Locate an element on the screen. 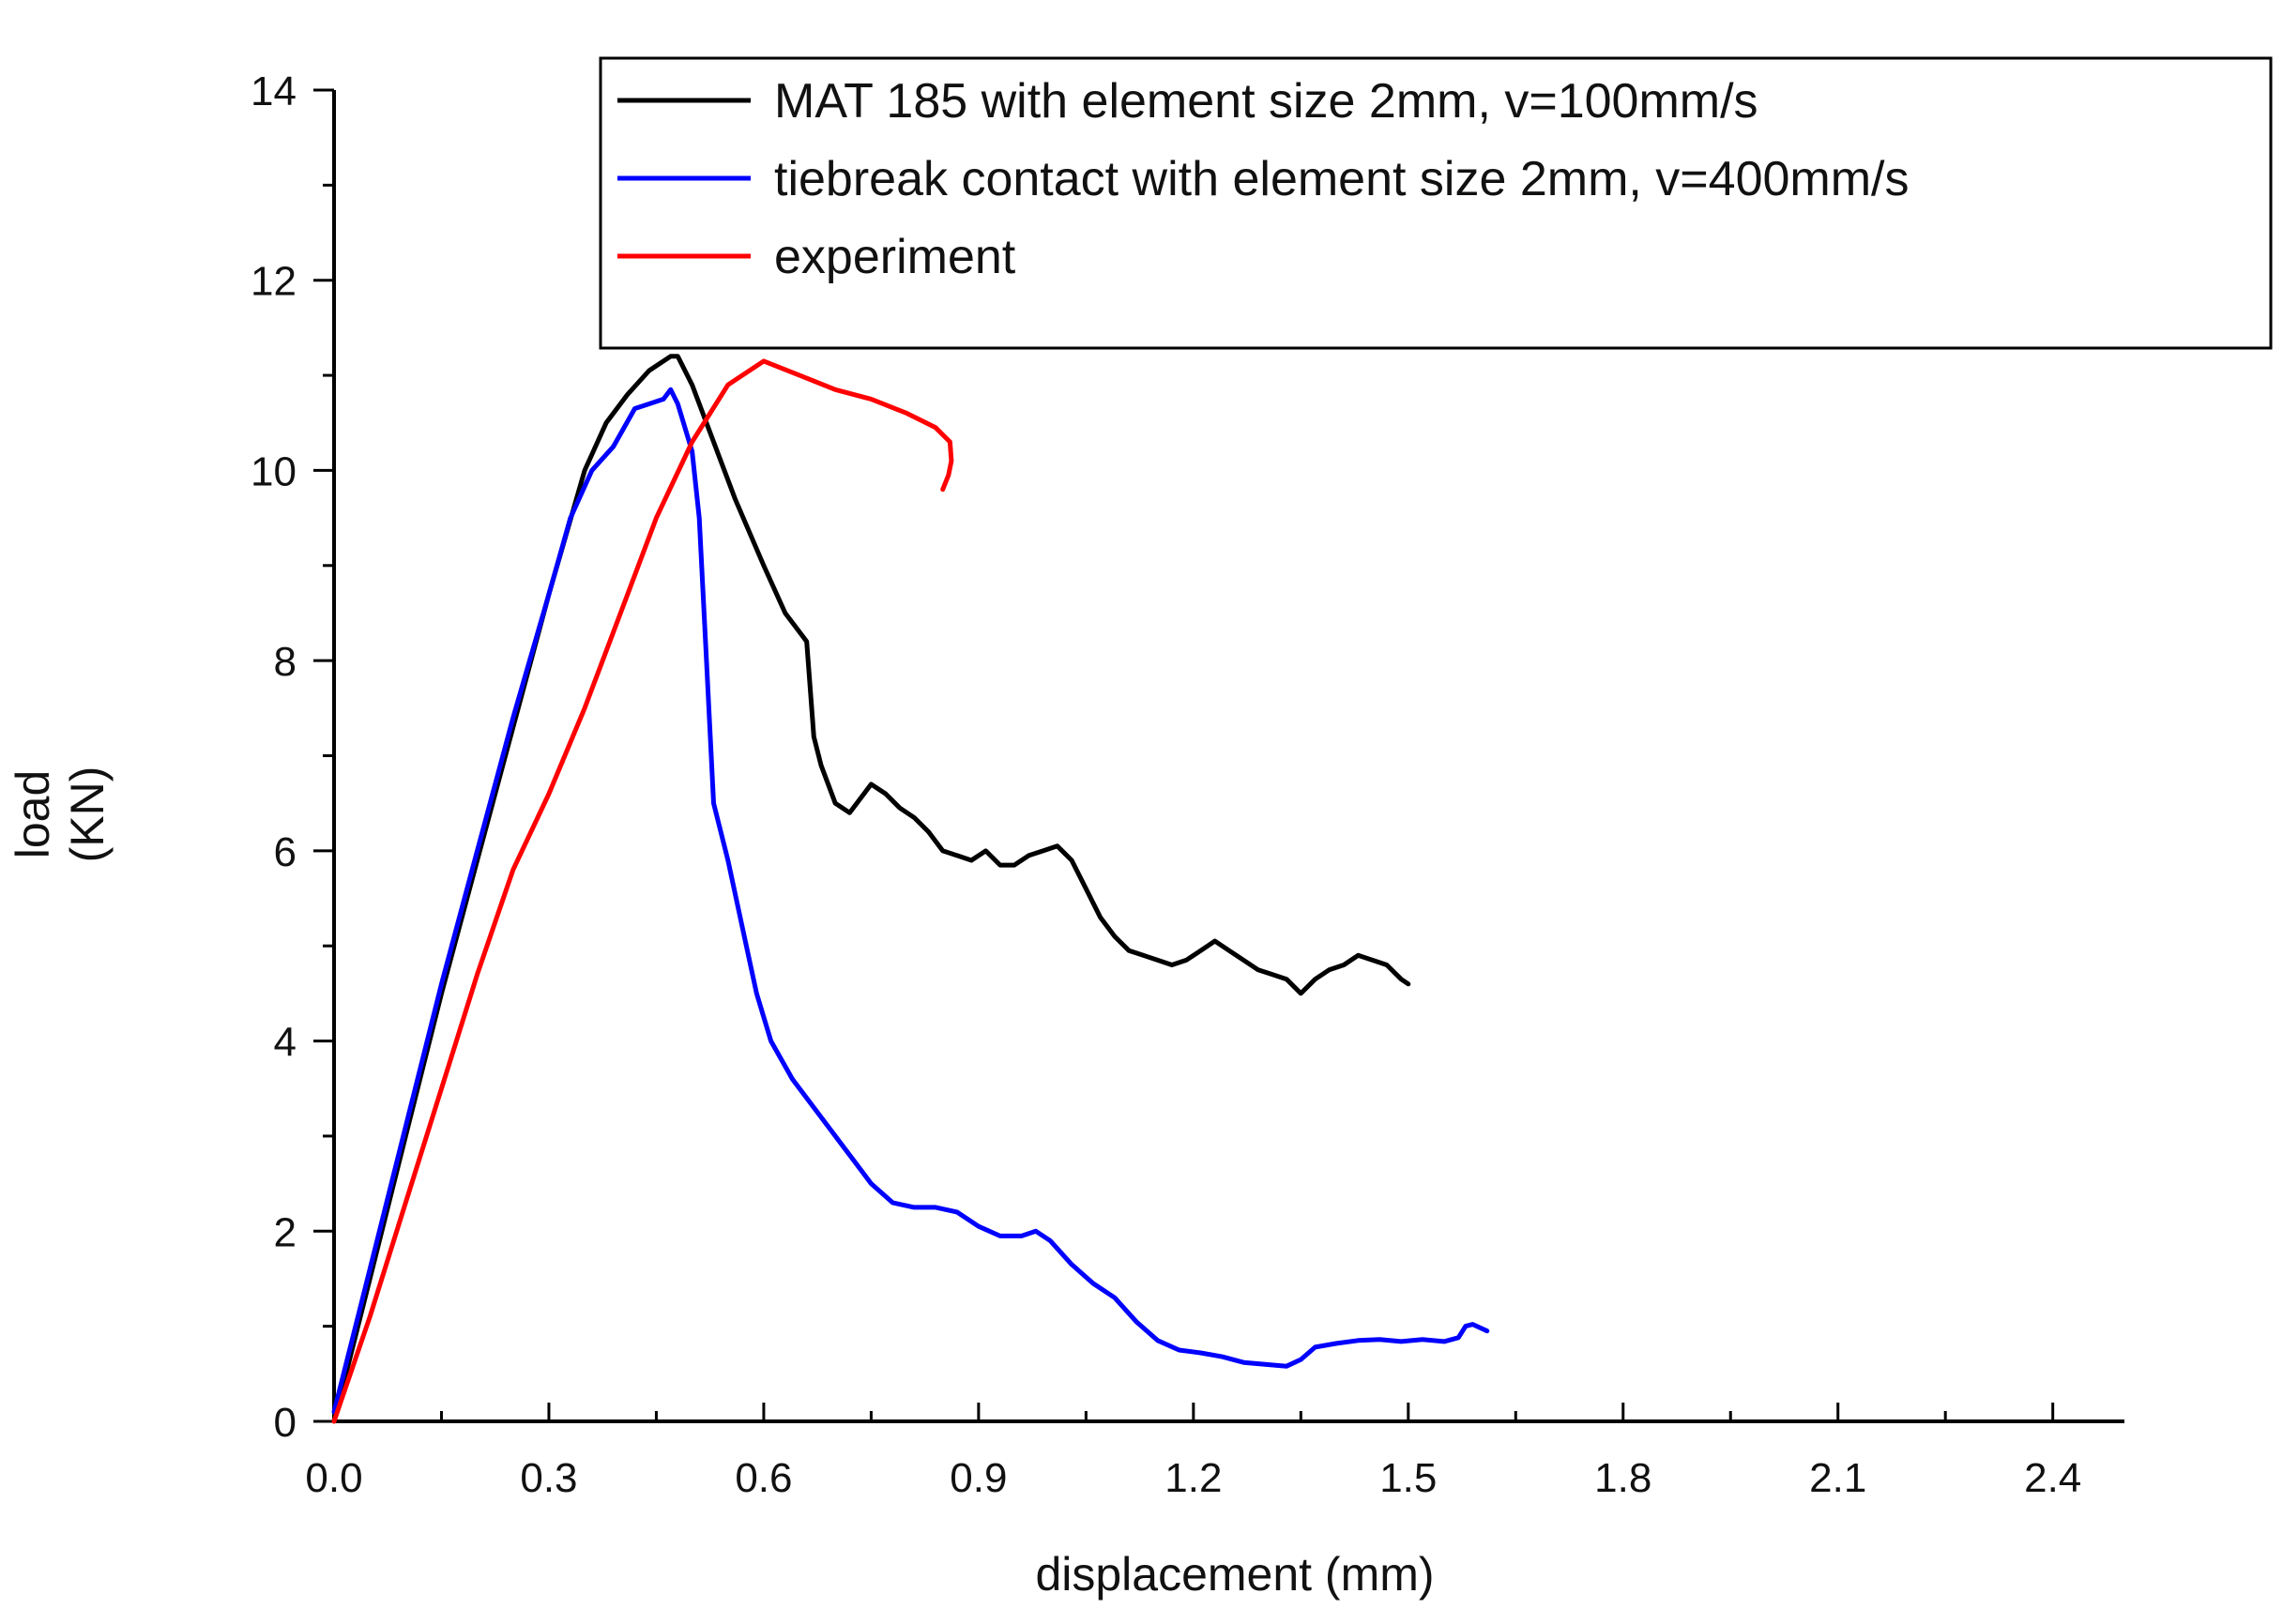 This screenshot has width=2283, height=1624. x-tick-label: 0.6 is located at coordinates (763, 1478).